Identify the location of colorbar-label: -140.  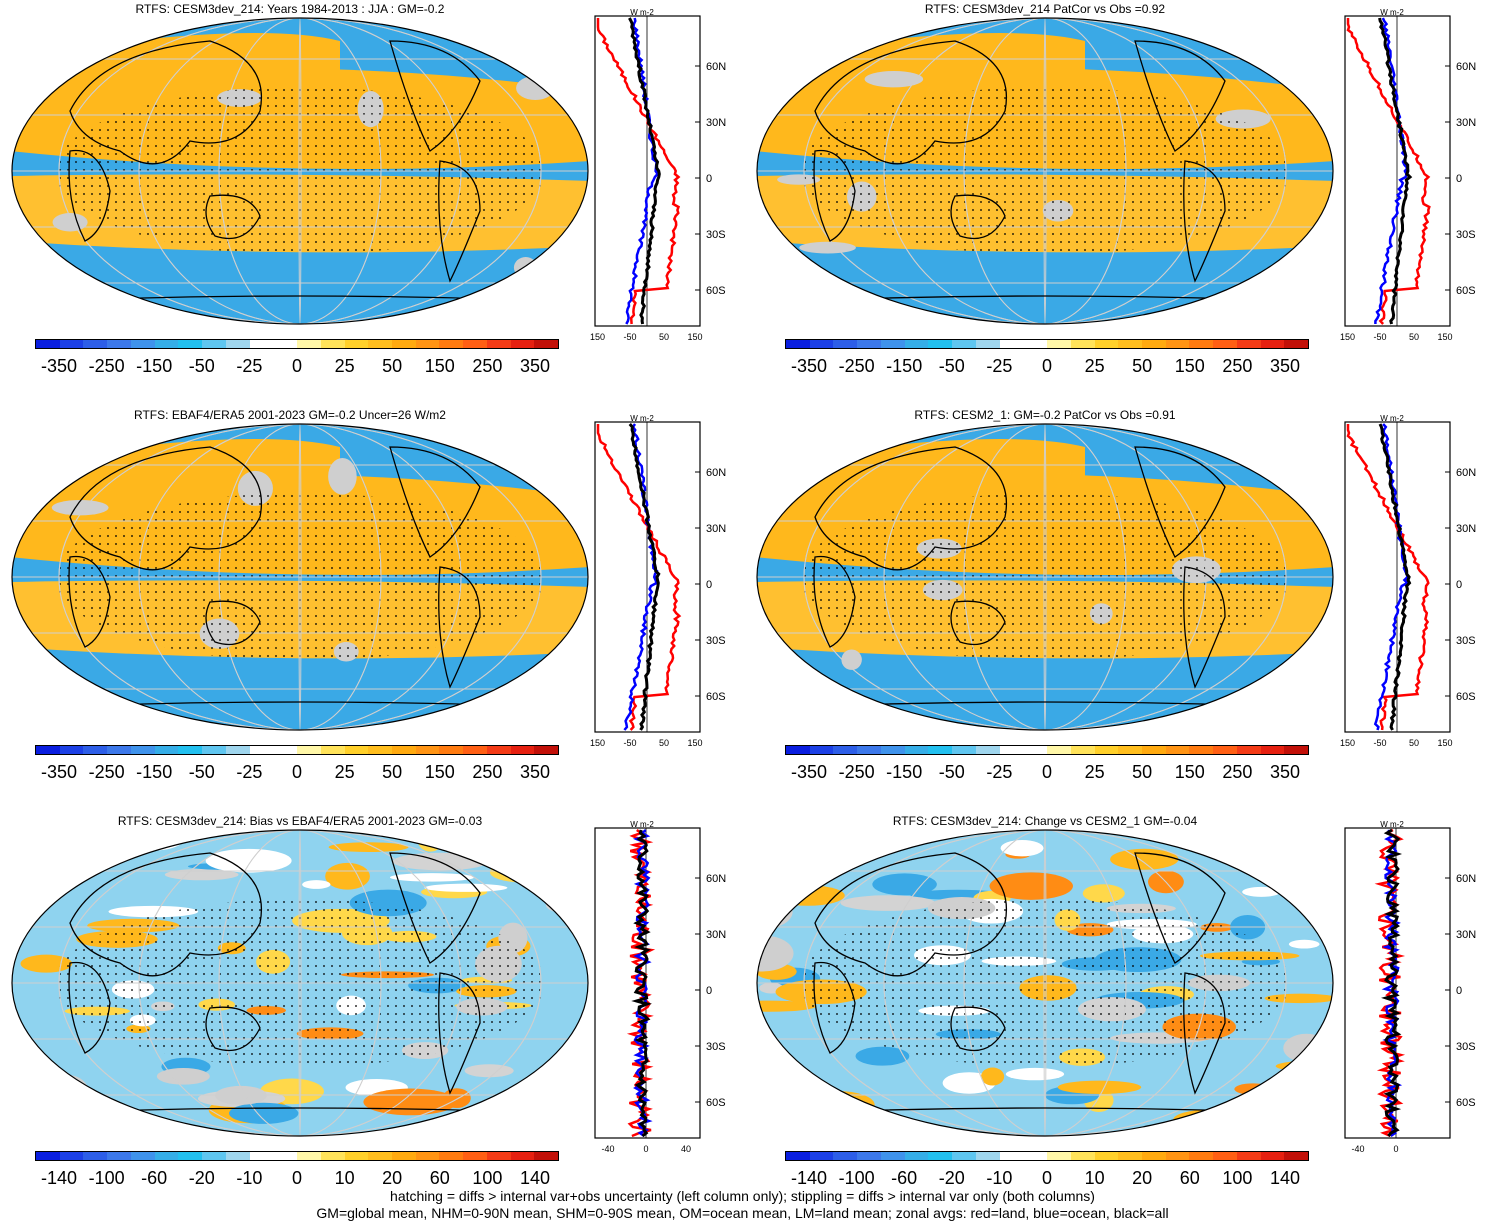
(809, 1178).